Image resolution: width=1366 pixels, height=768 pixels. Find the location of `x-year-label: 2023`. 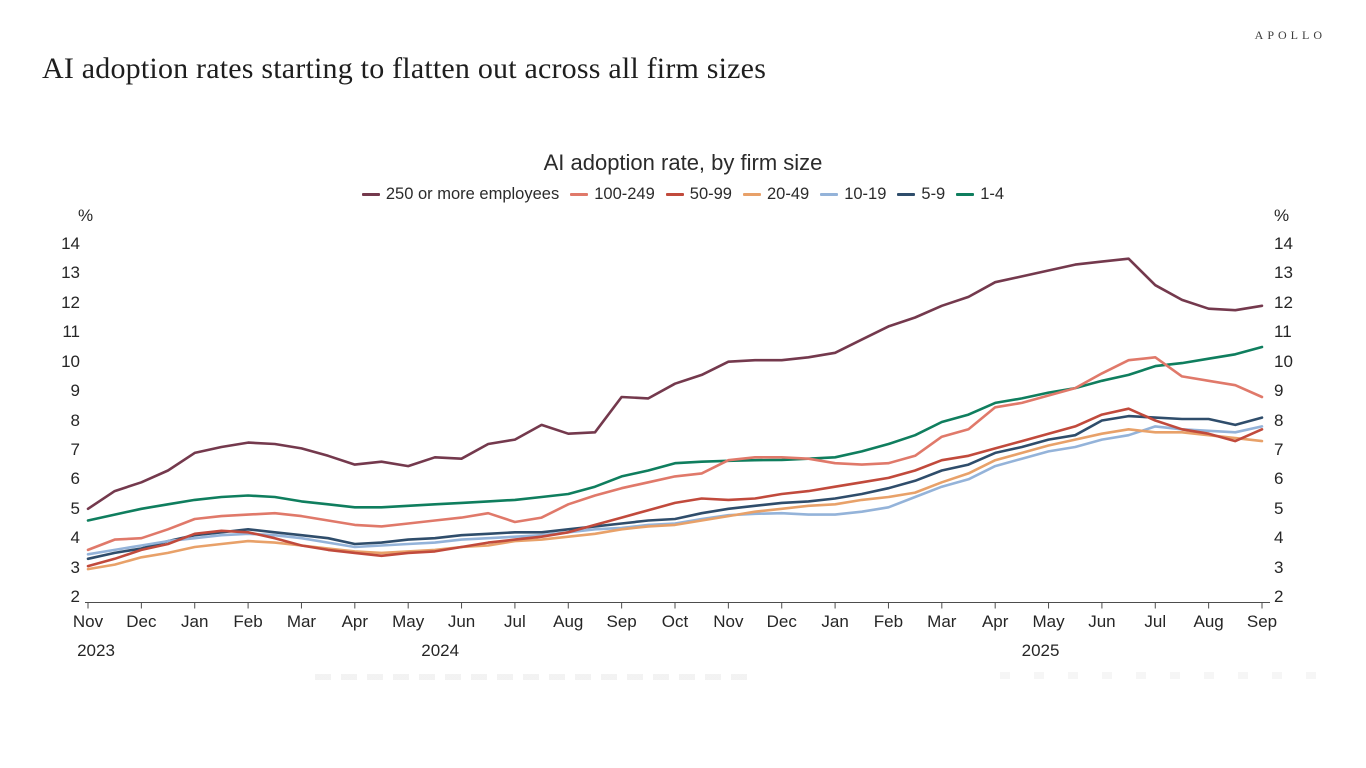

x-year-label: 2023 is located at coordinates (96, 650).